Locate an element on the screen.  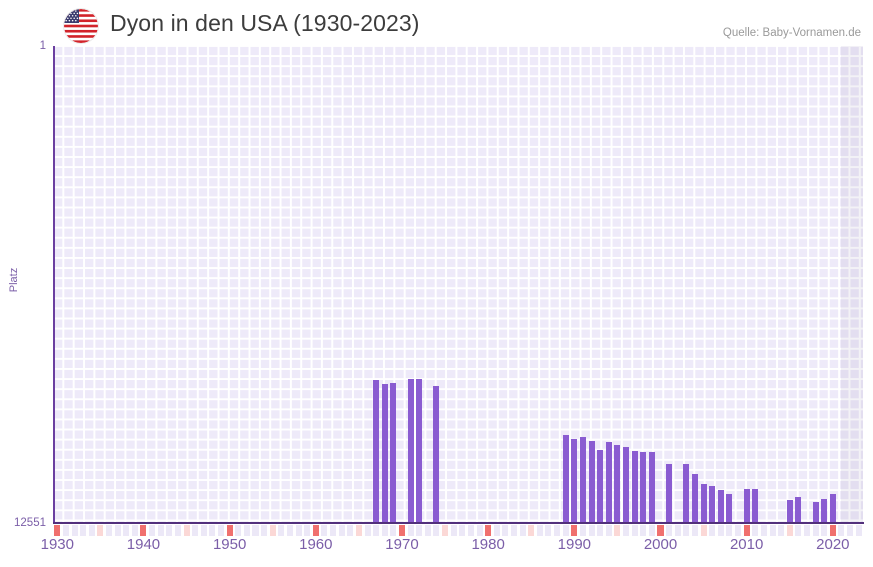
y-axis-title: Platz is located at coordinates (14, 280).